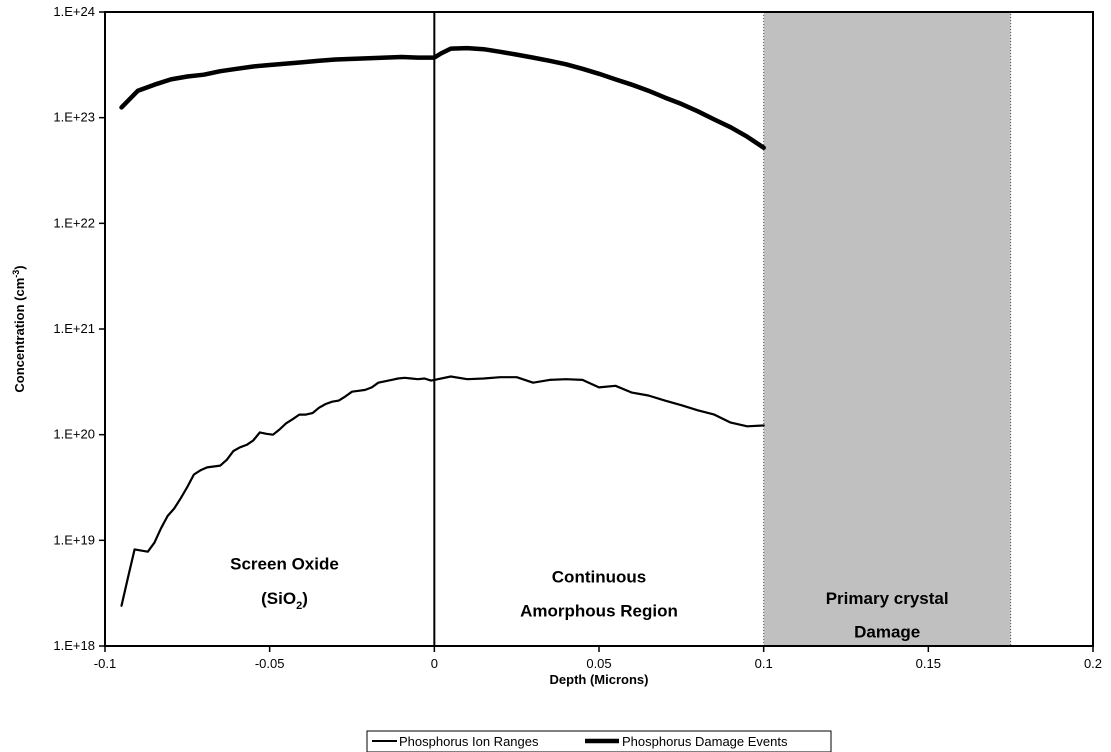 This screenshot has height=752, width=1111. Describe the element at coordinates (599, 611) in the screenshot. I see `region-label-amorphous-line2: Amorphous Region` at that location.